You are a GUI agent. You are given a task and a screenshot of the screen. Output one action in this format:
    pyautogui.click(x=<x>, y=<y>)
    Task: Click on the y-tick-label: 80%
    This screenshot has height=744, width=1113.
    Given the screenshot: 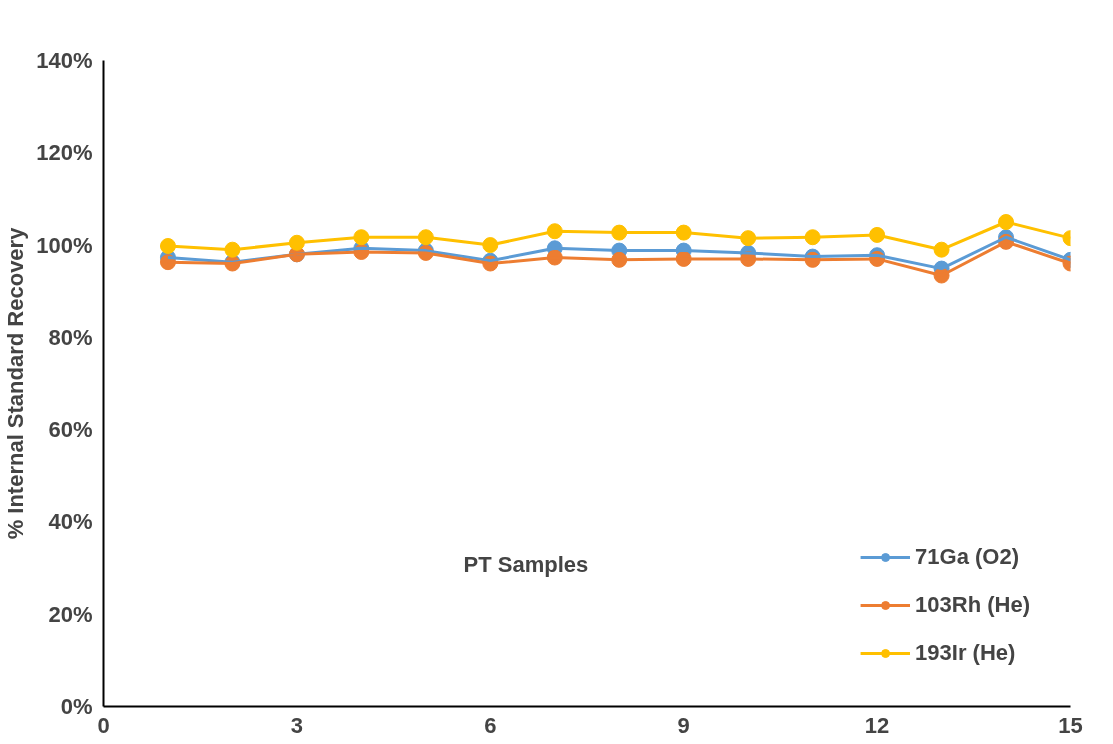 What is the action you would take?
    pyautogui.click(x=70, y=337)
    